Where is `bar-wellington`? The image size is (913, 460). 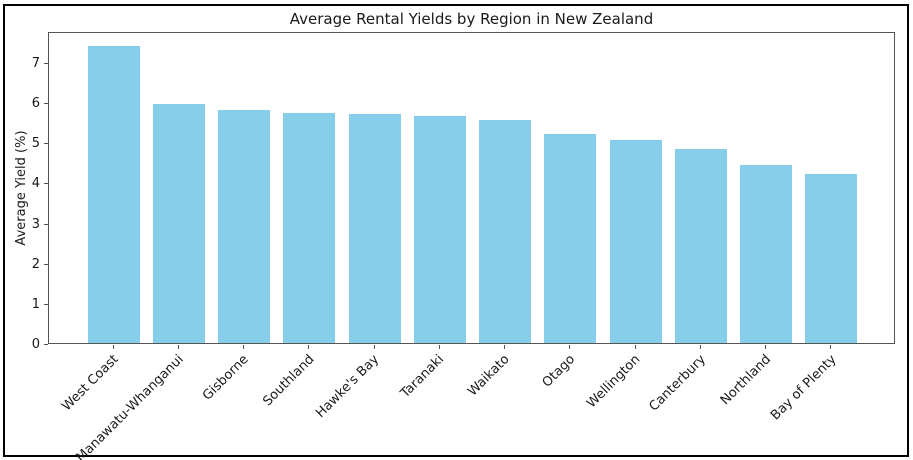 bar-wellington is located at coordinates (635, 241).